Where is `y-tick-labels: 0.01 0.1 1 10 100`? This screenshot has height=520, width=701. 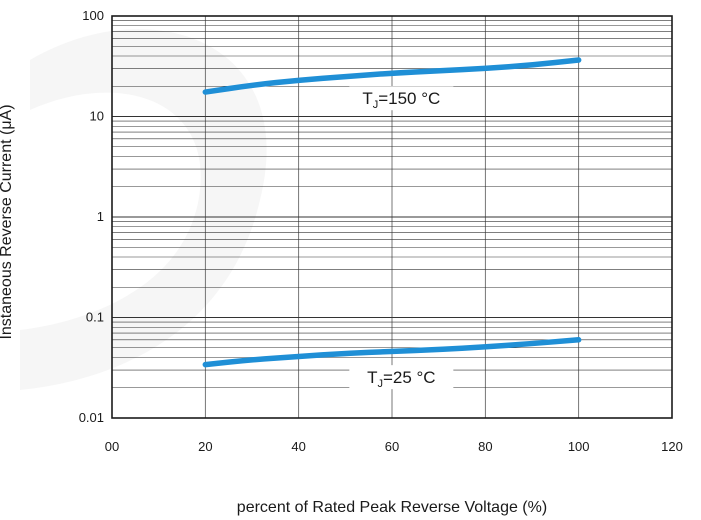 y-tick-labels: 0.01 0.1 1 10 100 is located at coordinates (91, 216).